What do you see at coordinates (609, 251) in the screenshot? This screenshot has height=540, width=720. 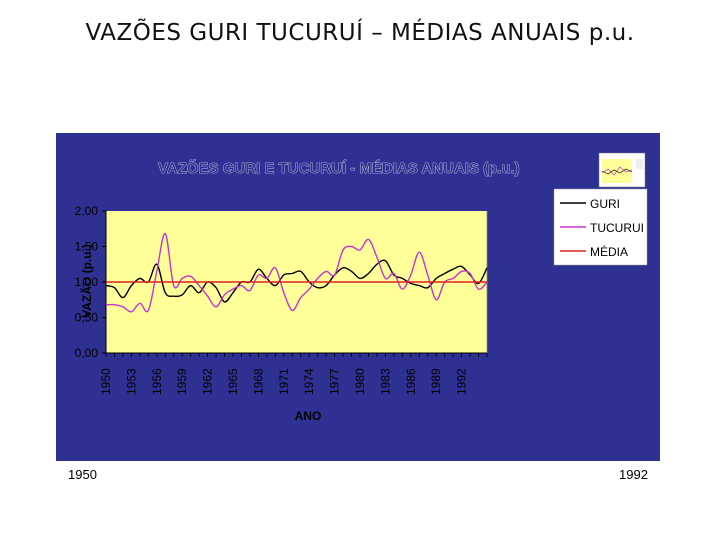 I see `legend-label-media: MÉDIA` at bounding box center [609, 251].